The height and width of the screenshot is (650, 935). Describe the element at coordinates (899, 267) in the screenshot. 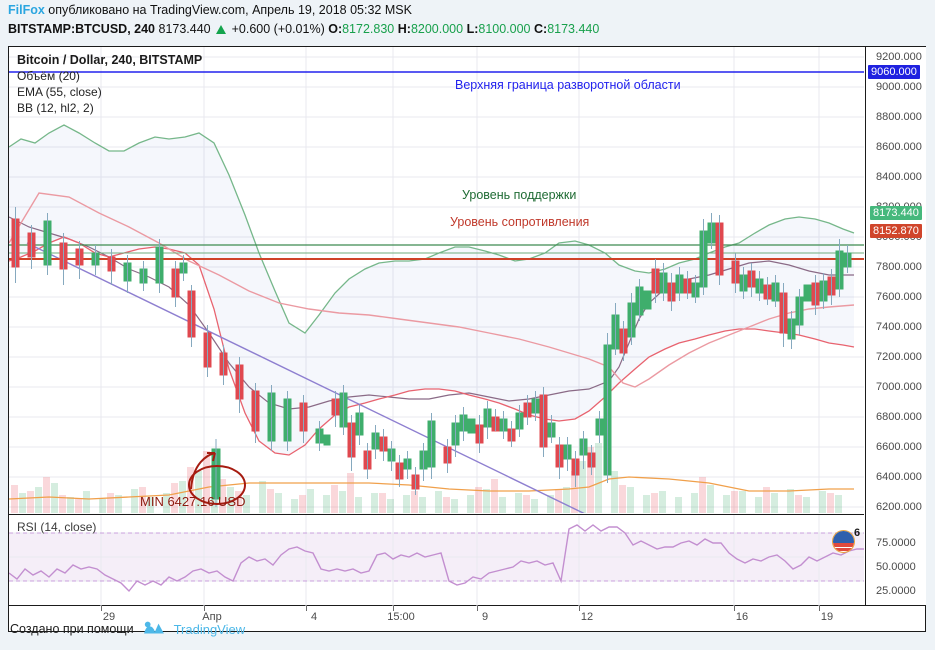

I see `price-tick: 7800.000` at that location.